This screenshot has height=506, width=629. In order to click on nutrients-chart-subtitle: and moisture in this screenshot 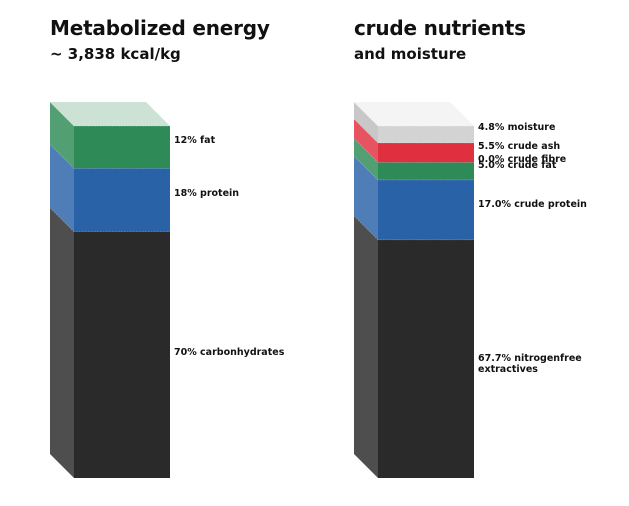, I will do `click(410, 54)`.